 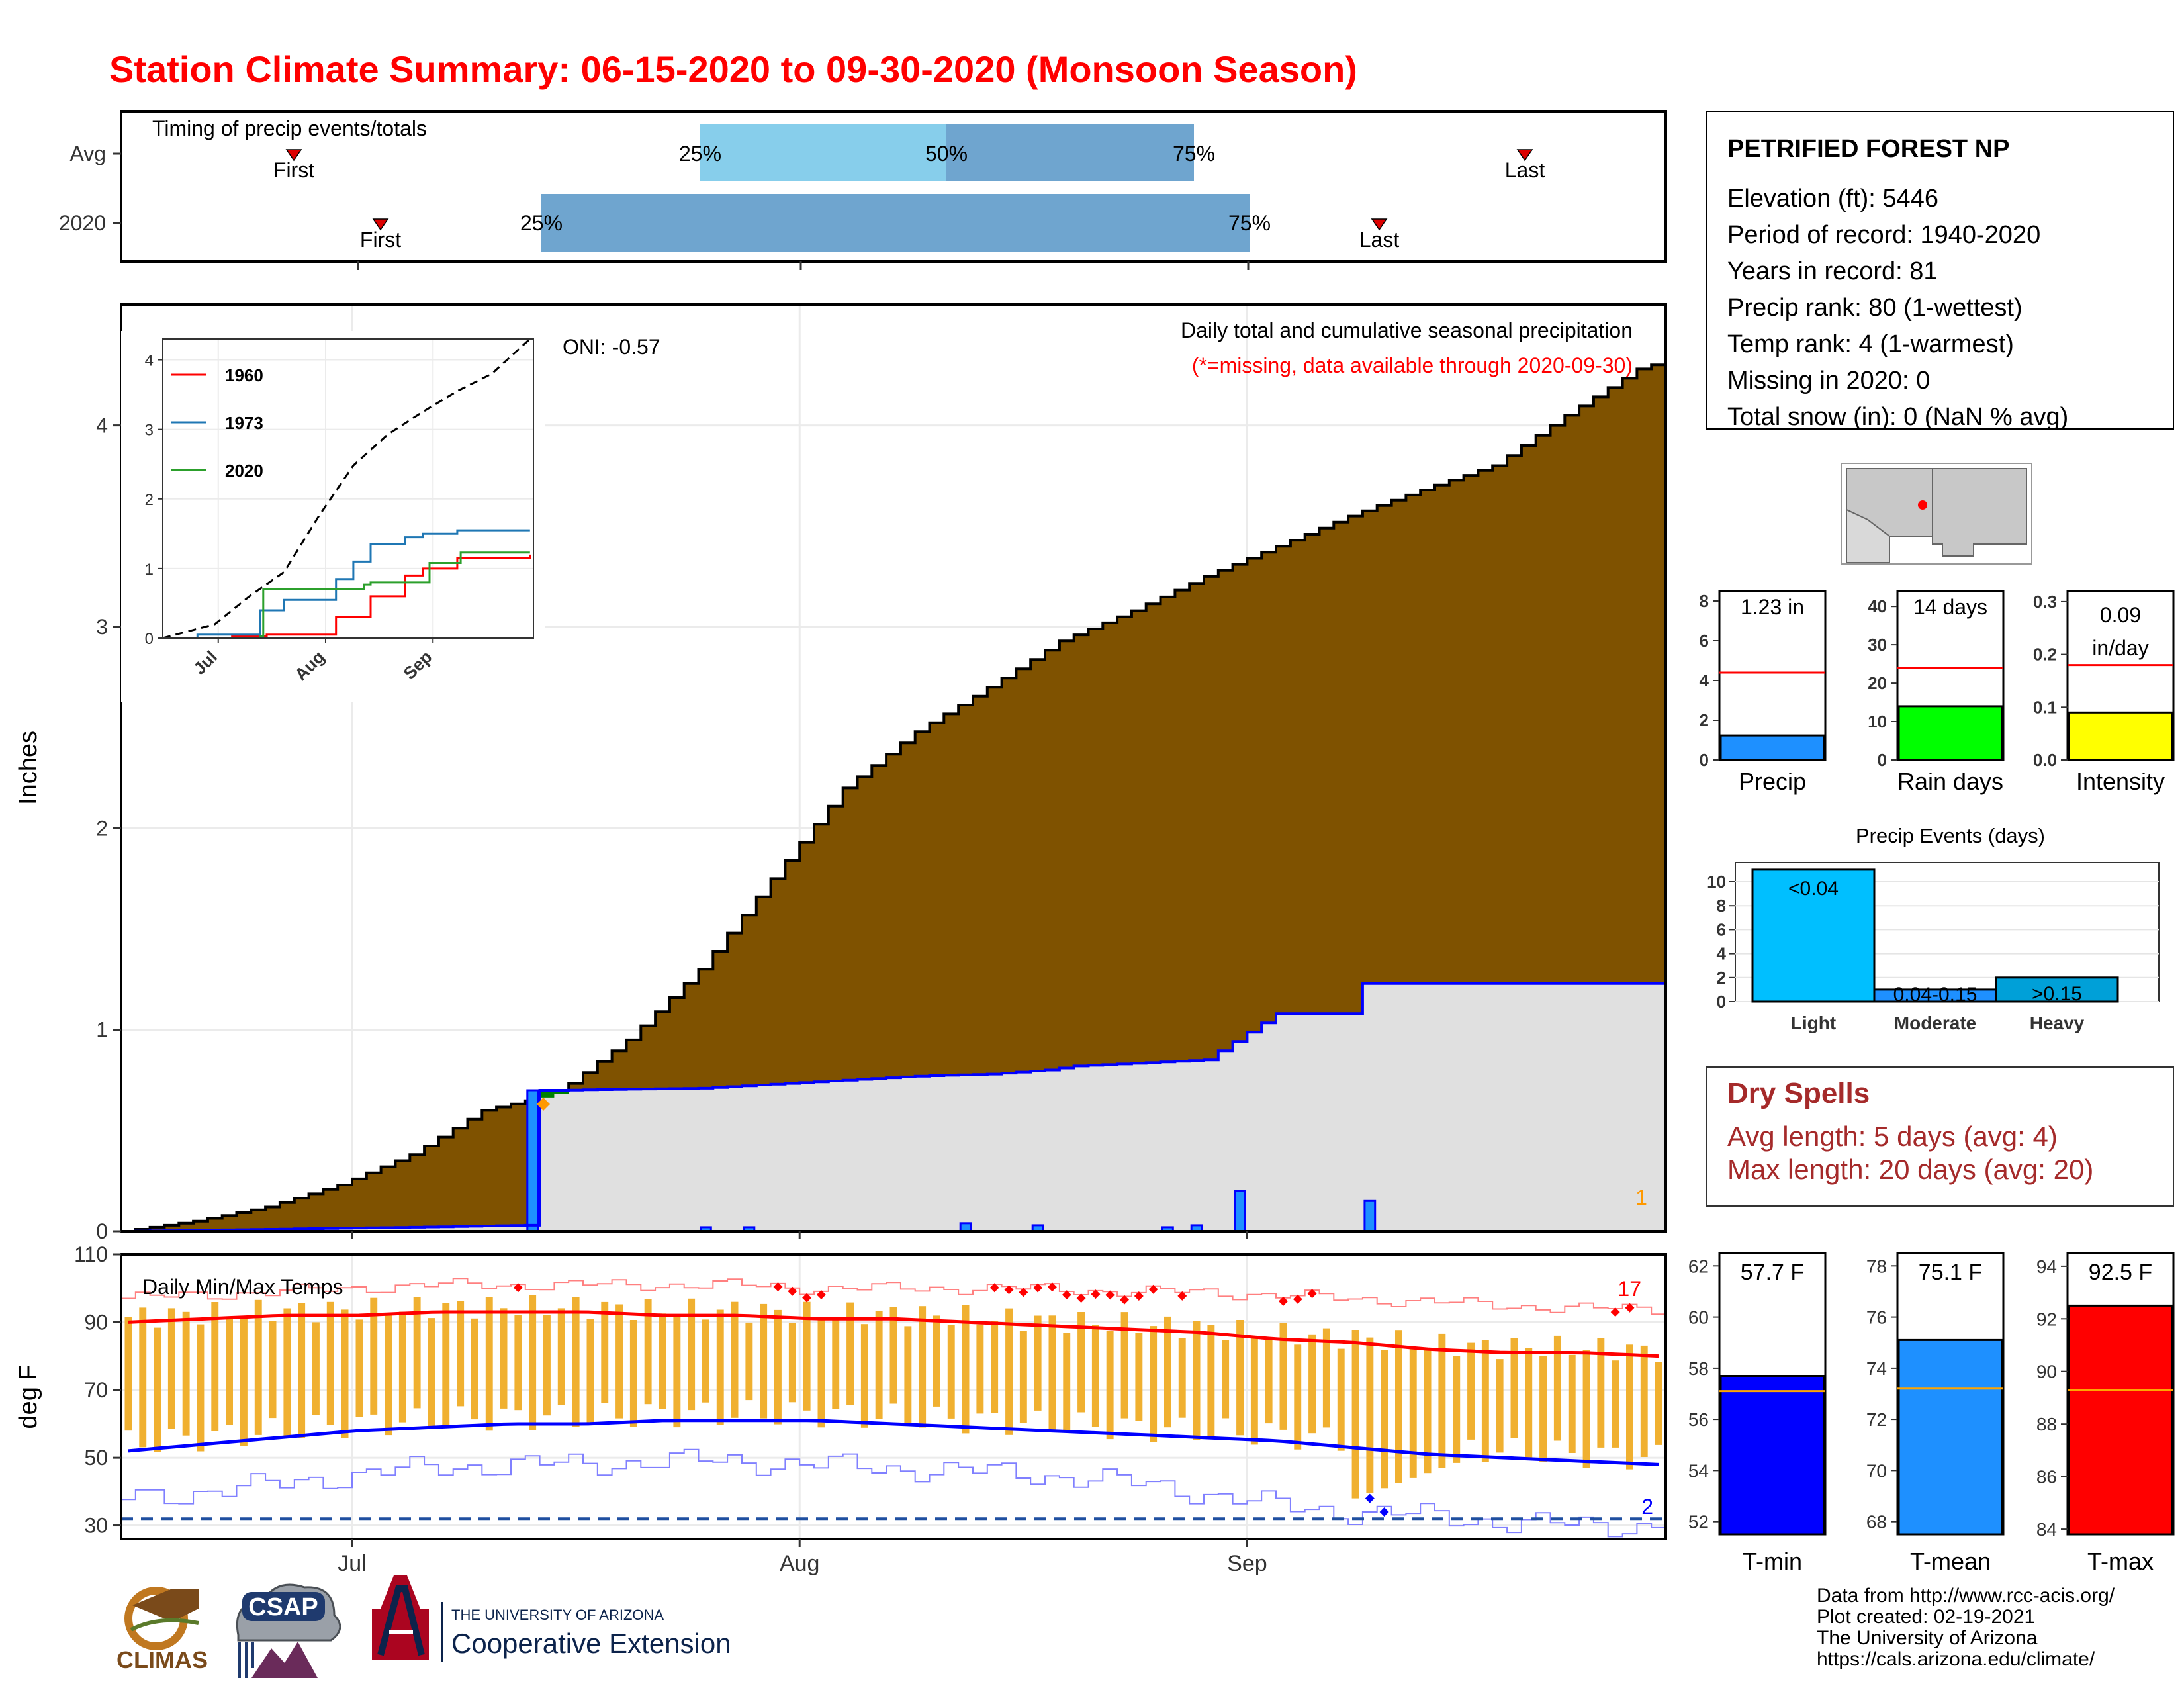 What do you see at coordinates (591, 1643) in the screenshot?
I see `ua-bottom-text: Cooperative Extension` at bounding box center [591, 1643].